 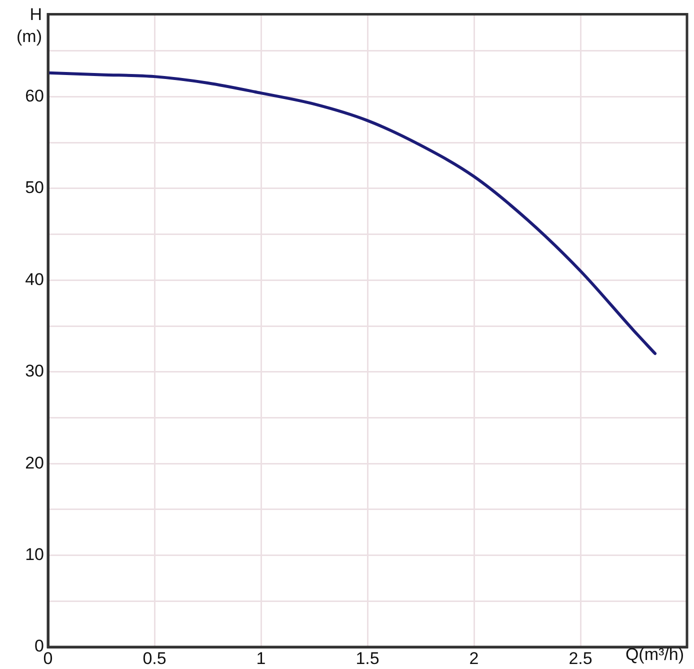 I want to click on x-tick-label: 2.5, so click(x=580, y=658).